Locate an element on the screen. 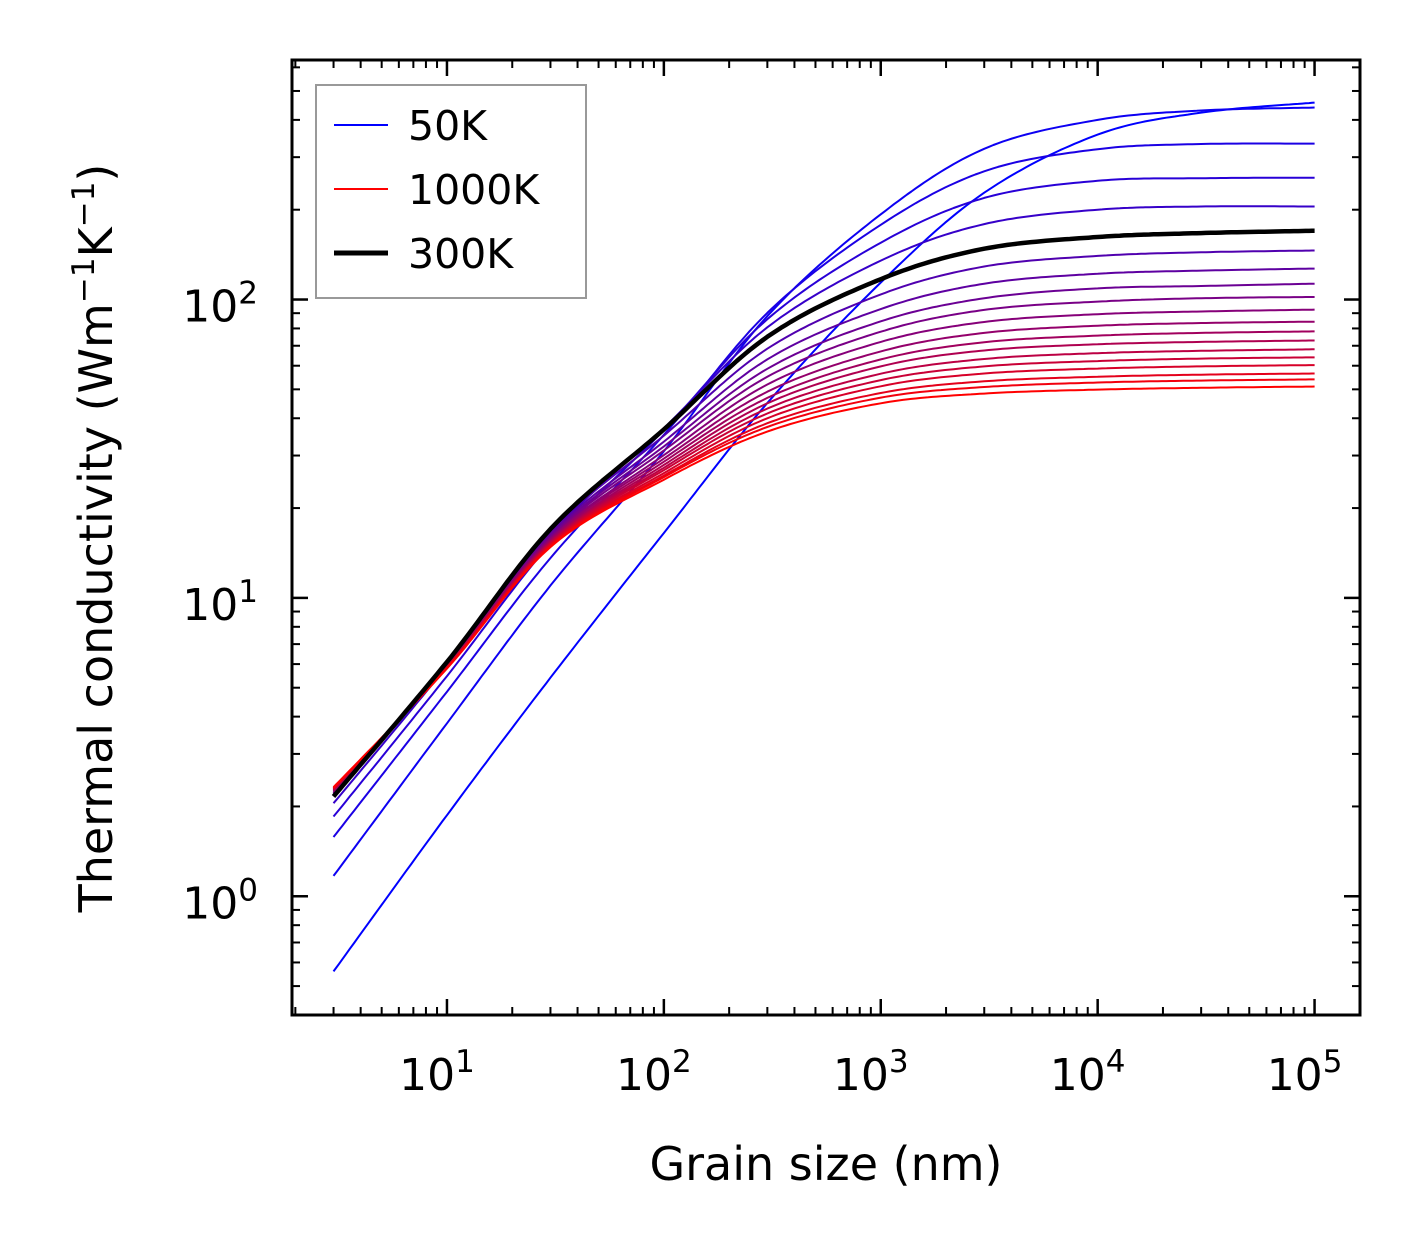  x-tick-exponent: 1 is located at coordinates (465, 1062).